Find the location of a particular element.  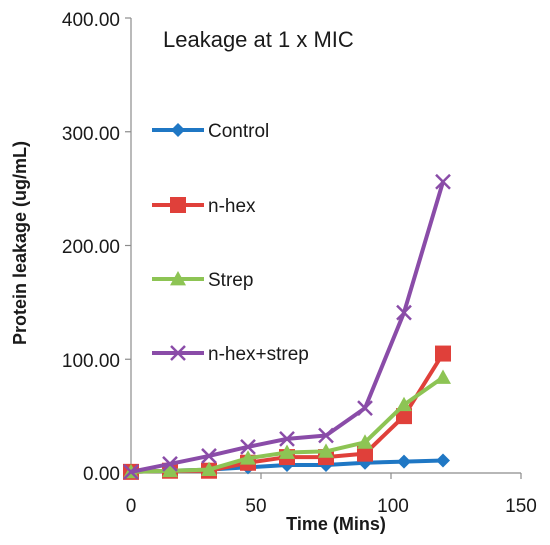

x-tick-label: 100 is located at coordinates (393, 506).